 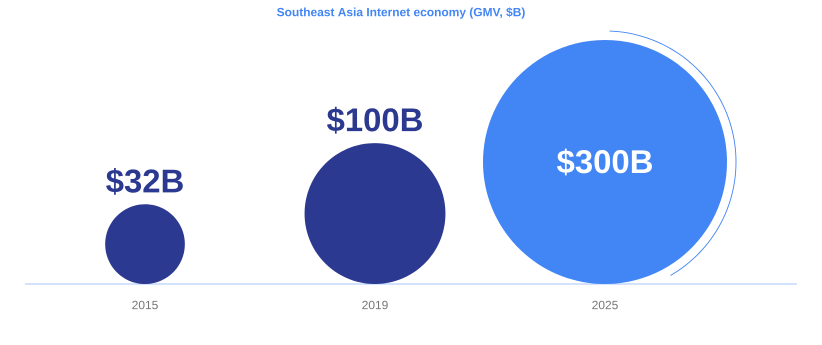 I want to click on data-label: $32B, so click(x=144, y=181).